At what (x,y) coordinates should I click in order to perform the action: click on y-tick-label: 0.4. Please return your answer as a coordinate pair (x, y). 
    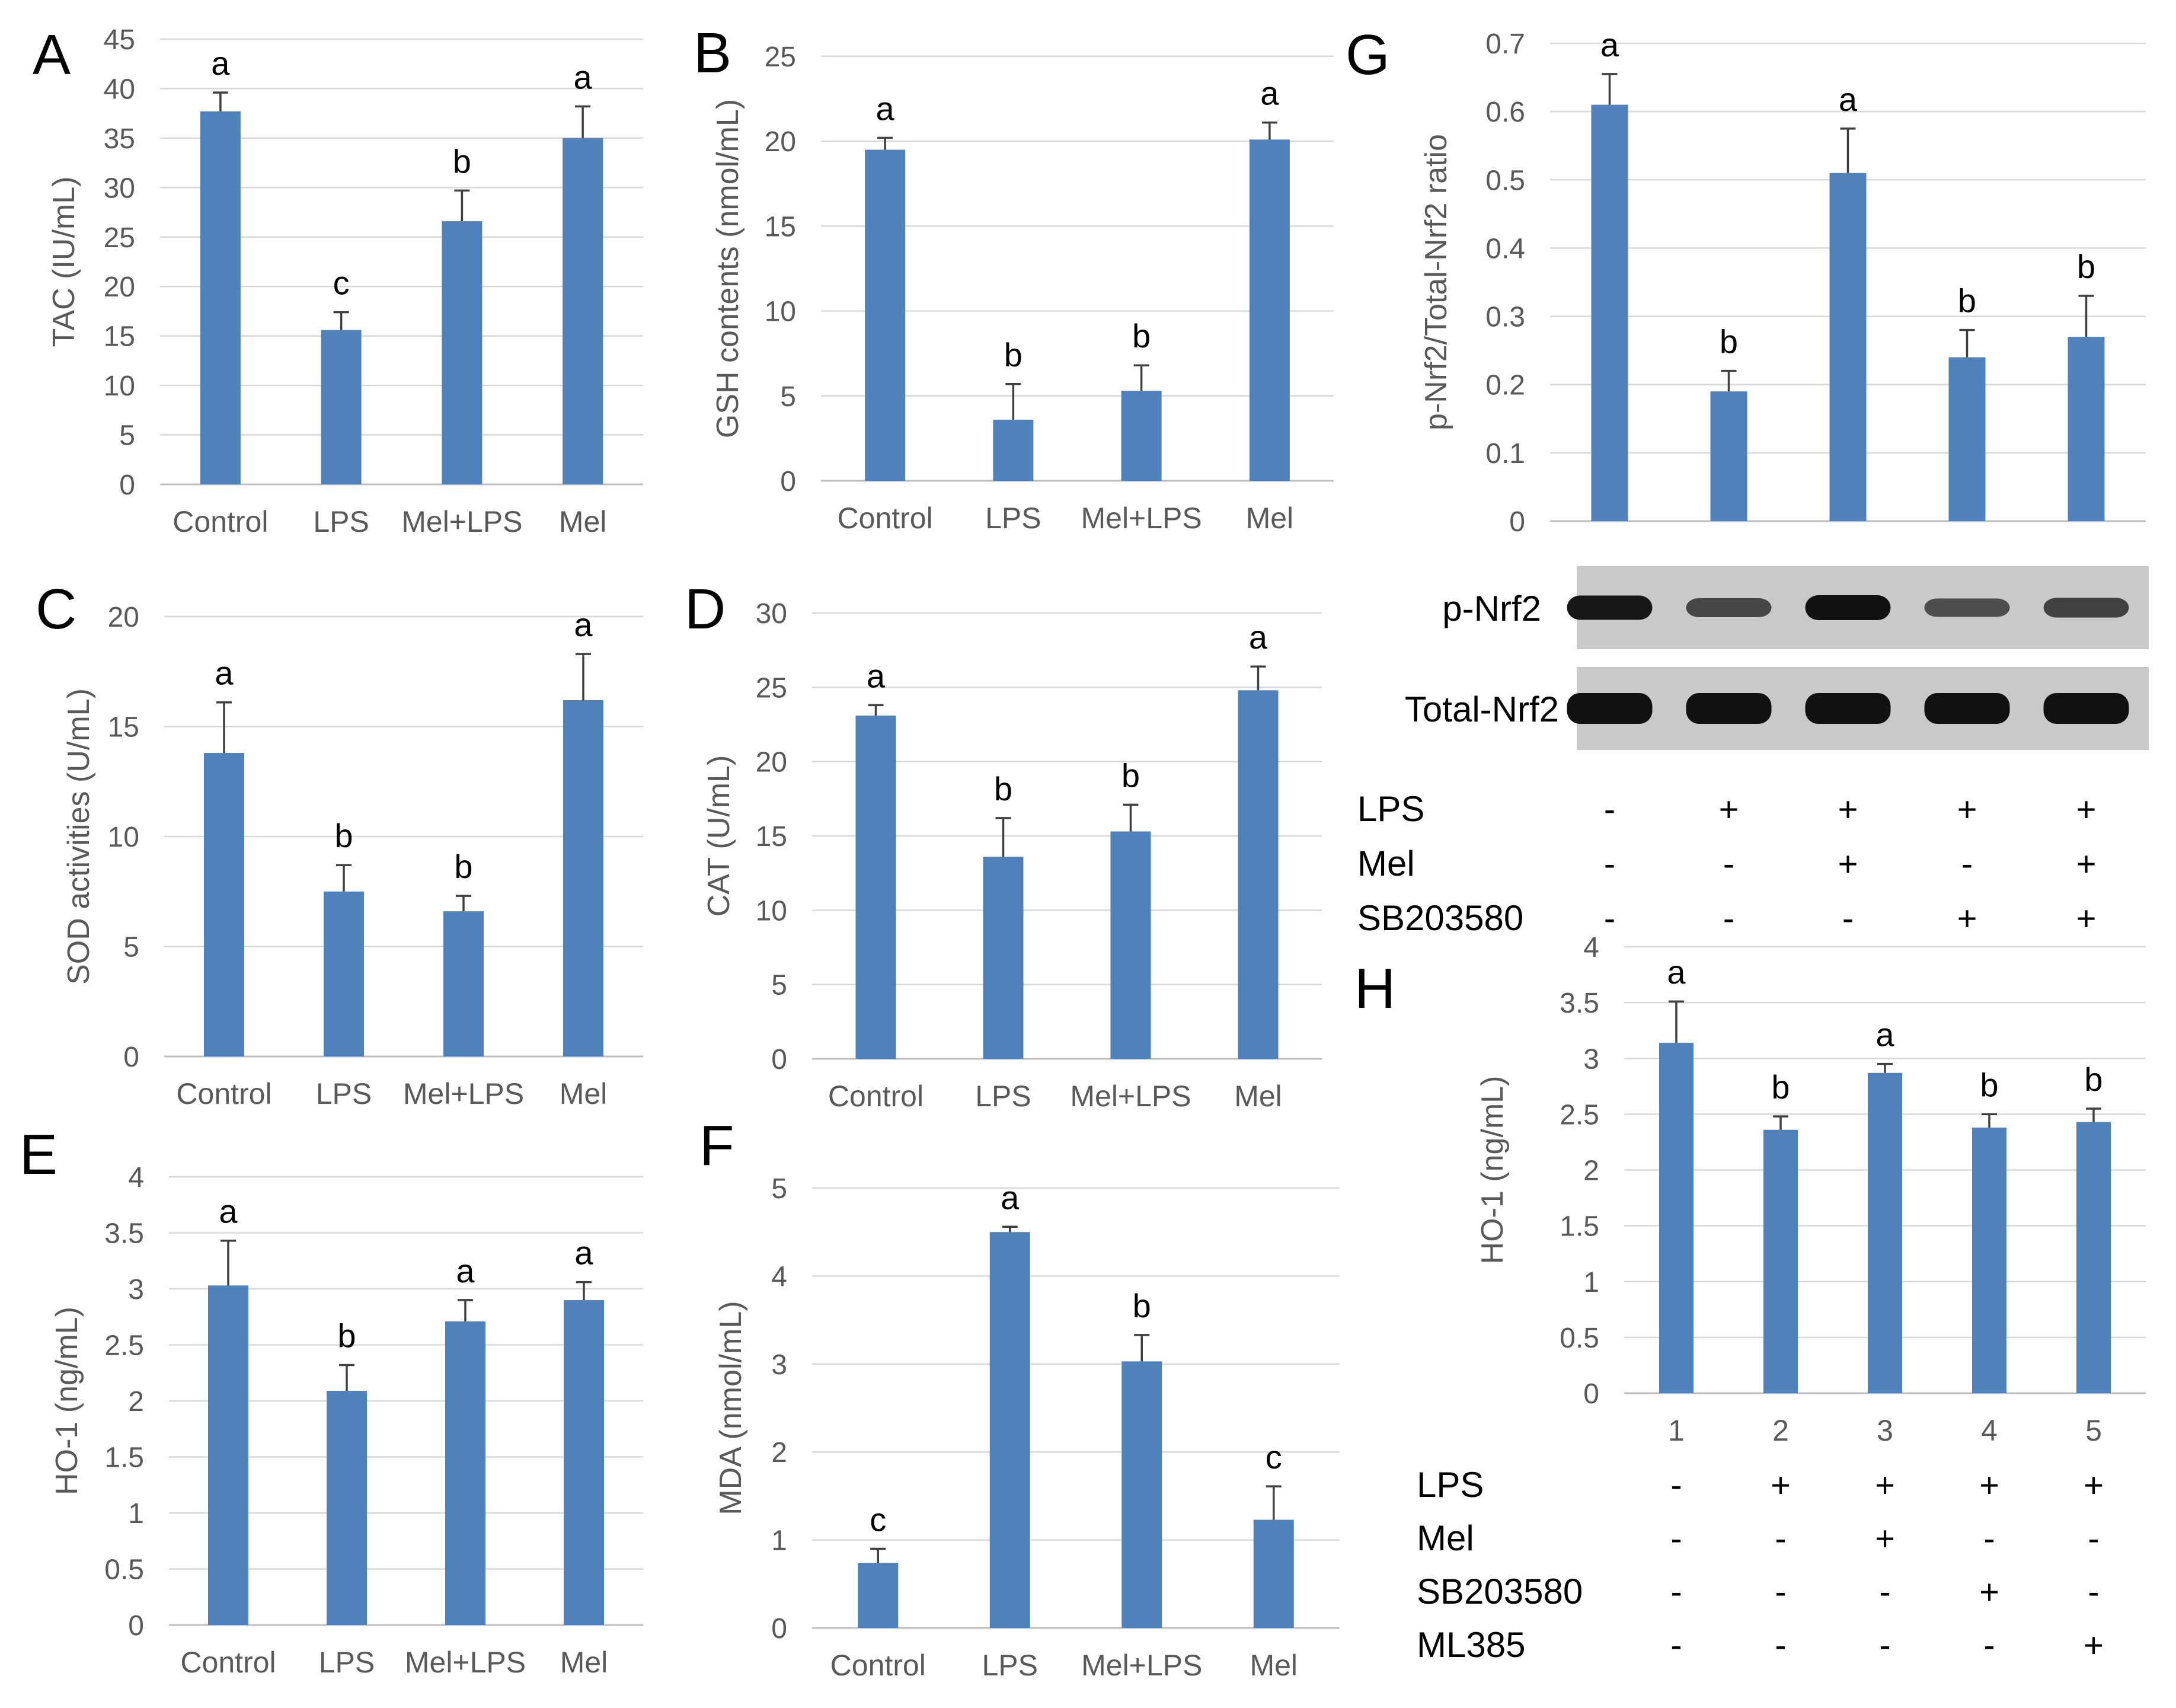
    Looking at the image, I should click on (1505, 248).